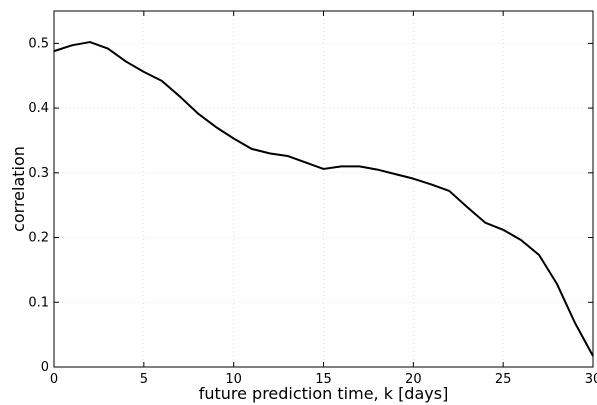 This screenshot has height=405, width=597. What do you see at coordinates (144, 379) in the screenshot?
I see `x-tick-label: 5` at bounding box center [144, 379].